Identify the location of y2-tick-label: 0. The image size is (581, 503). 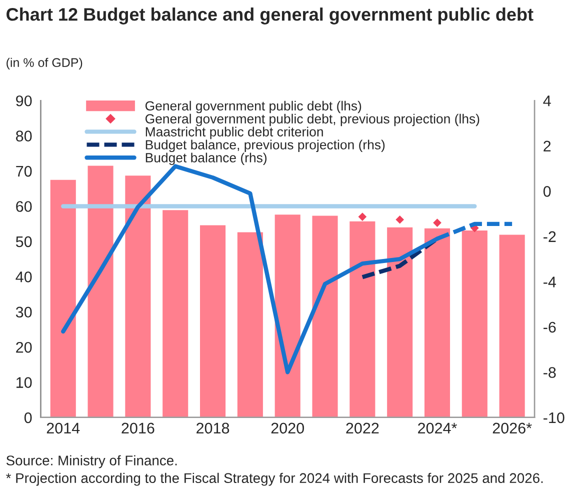
(547, 191).